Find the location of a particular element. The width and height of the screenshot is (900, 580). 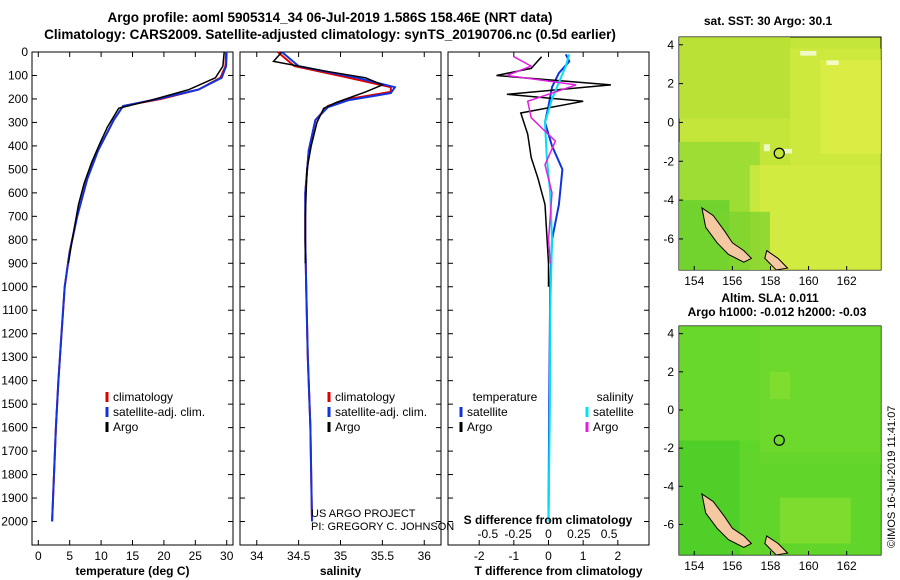

temperature-xtick-label: 10 is located at coordinates (101, 556).